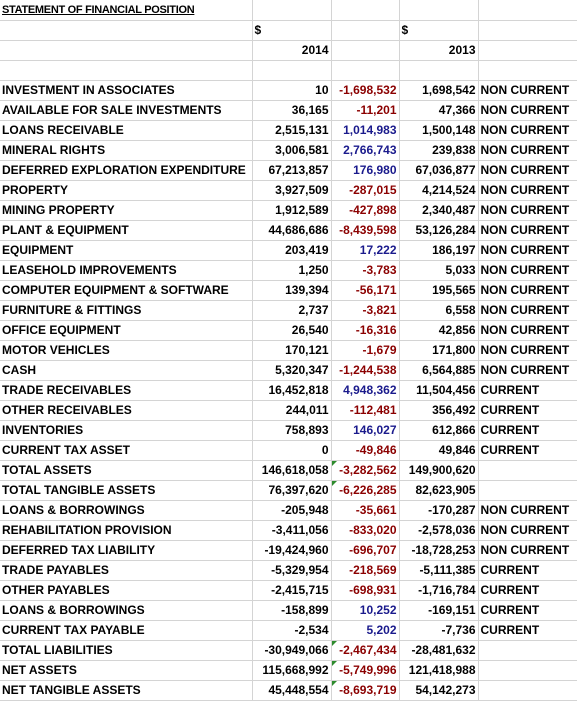 This screenshot has width=577, height=702. What do you see at coordinates (365, 330) in the screenshot?
I see `value-change: -16,316` at bounding box center [365, 330].